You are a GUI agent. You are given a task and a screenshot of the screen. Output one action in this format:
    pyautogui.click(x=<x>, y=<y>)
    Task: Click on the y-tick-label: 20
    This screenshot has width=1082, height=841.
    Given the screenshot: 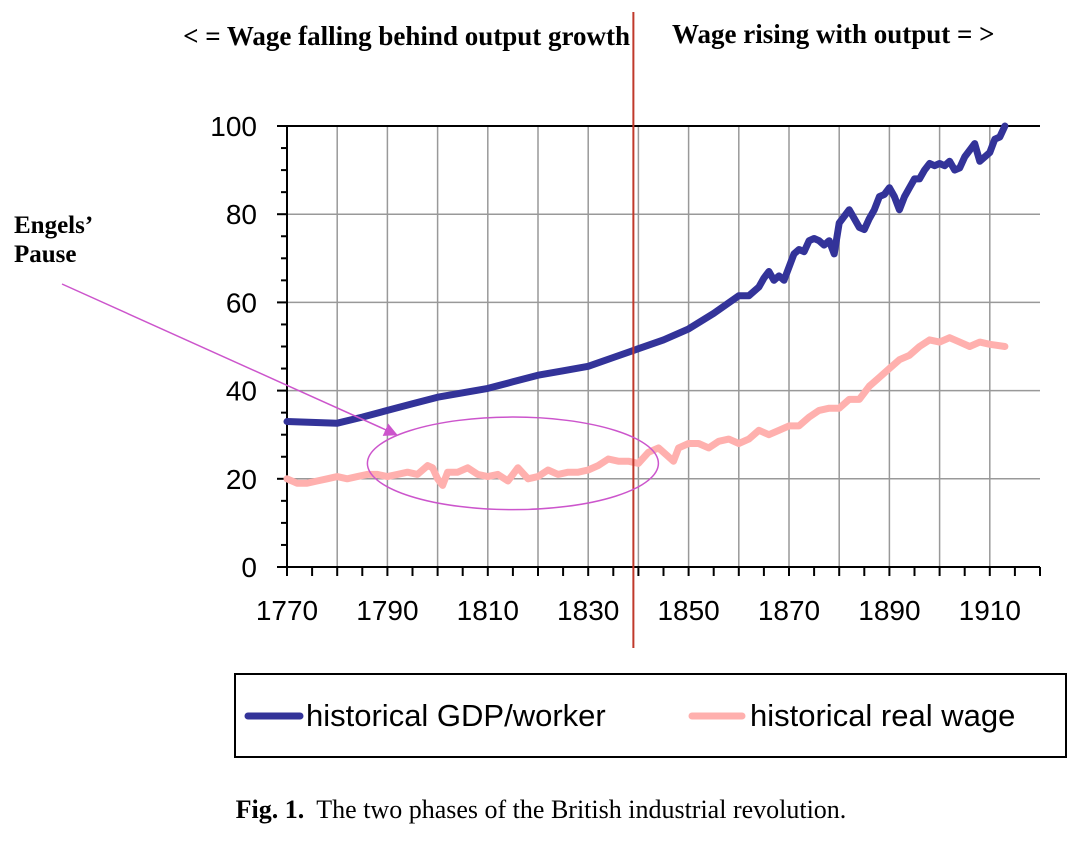 What is the action you would take?
    pyautogui.click(x=241, y=479)
    